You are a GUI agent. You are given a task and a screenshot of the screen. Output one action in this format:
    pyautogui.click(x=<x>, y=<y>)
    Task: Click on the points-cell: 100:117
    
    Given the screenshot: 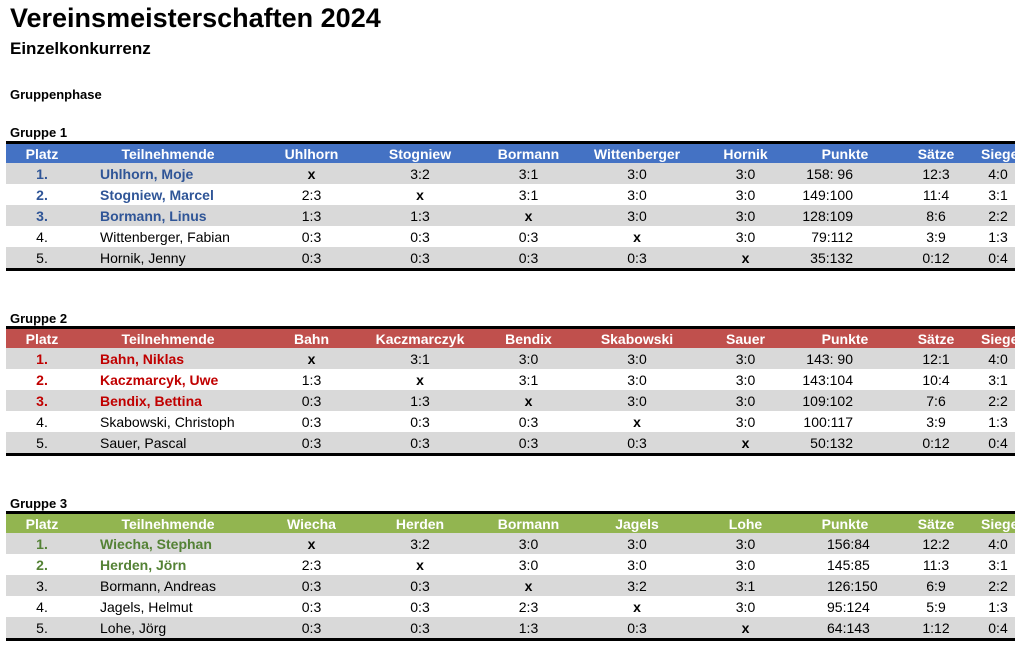 What is the action you would take?
    pyautogui.click(x=828, y=421)
    